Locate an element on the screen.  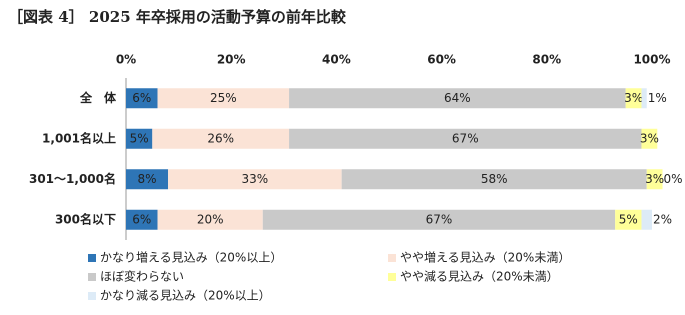
legend-label: やや減る見込み（20%未満） is located at coordinates (479, 276).